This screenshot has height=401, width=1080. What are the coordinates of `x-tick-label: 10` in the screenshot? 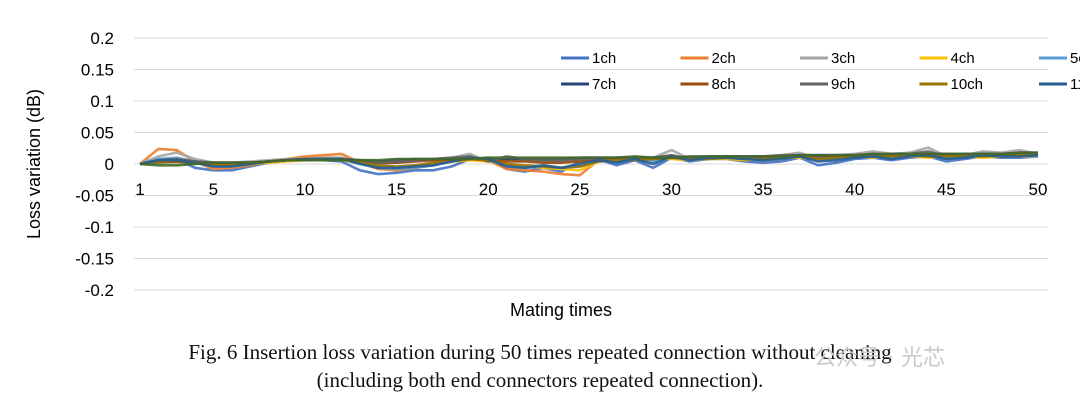 It's located at (304, 189).